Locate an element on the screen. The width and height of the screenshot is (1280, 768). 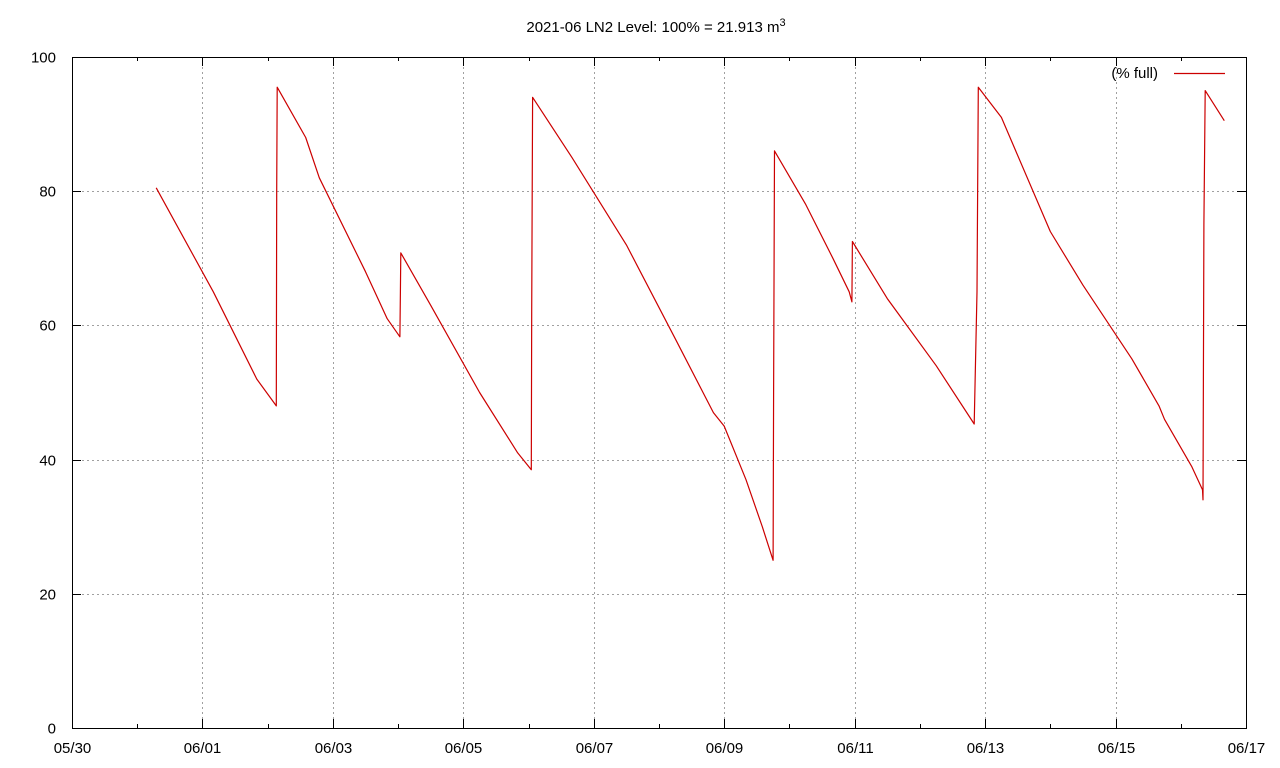
x-tick-label: 06/11 is located at coordinates (855, 748).